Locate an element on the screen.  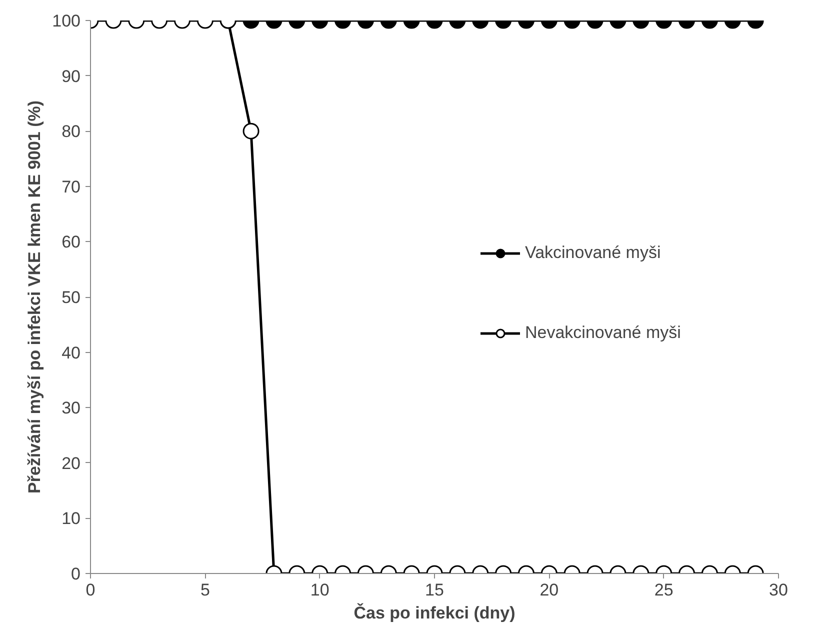
x-tick-label: 5 is located at coordinates (205, 590).